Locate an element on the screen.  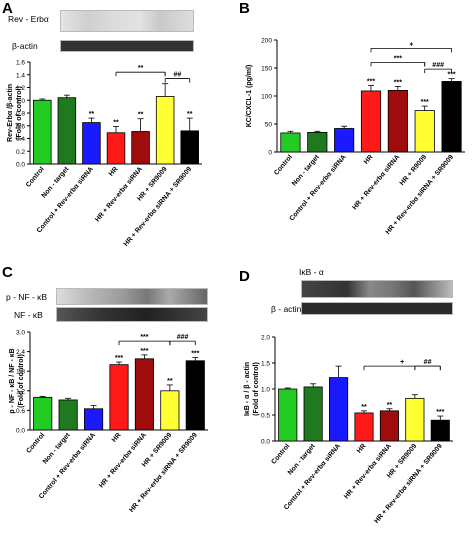
y-tick-label: 150 is located at coordinates (266, 69).